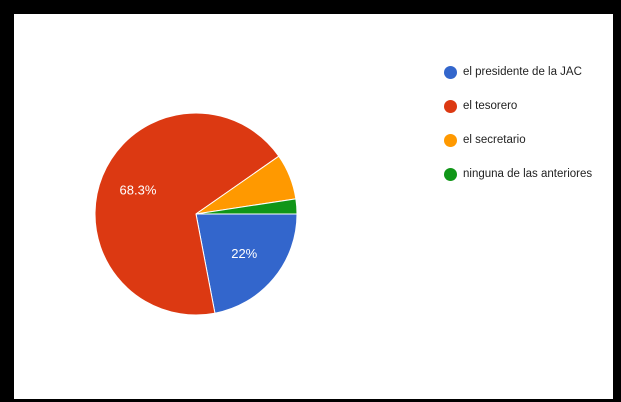 The height and width of the screenshot is (402, 621). Describe the element at coordinates (490, 106) in the screenshot. I see `legend-label-tesorero: el tesorero` at that location.